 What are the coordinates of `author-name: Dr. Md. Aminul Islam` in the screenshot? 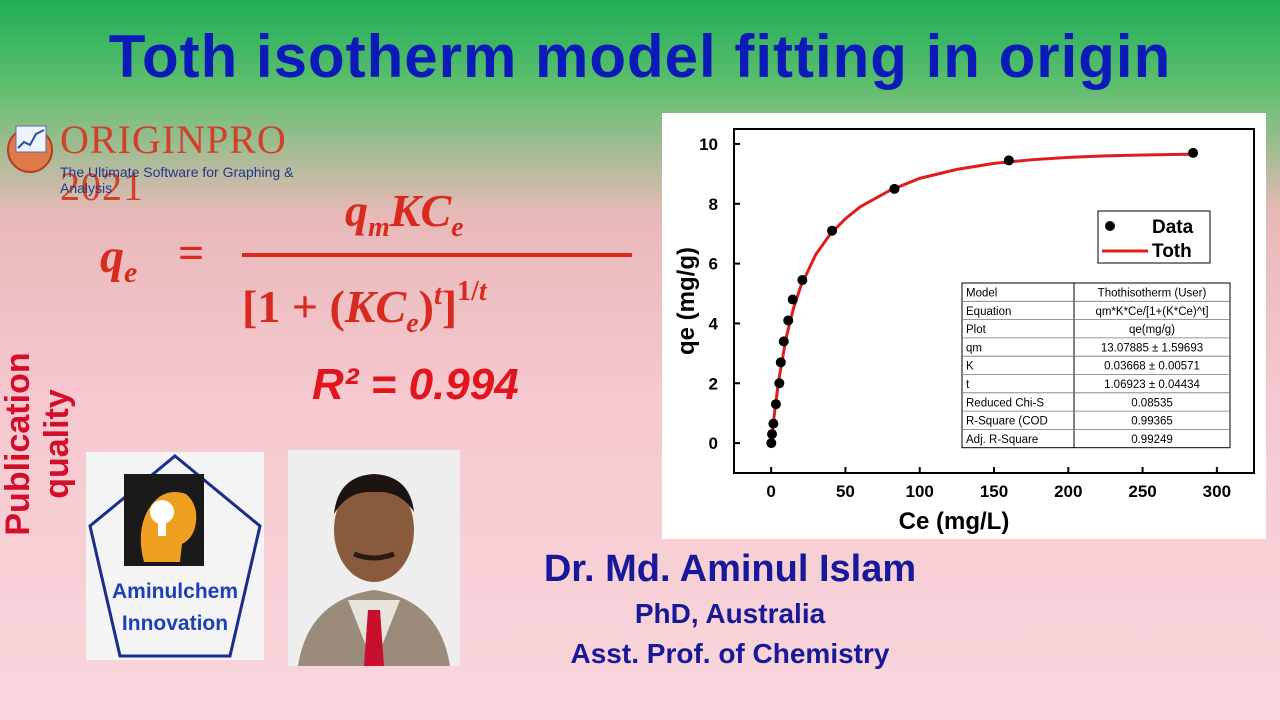 It's located at (730, 569).